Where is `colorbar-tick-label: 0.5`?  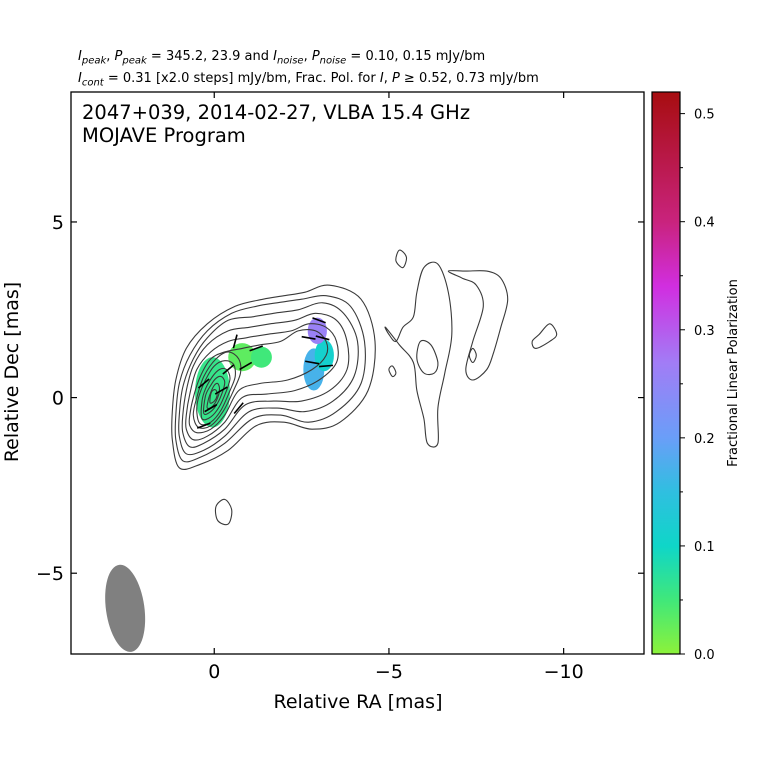 colorbar-tick-label: 0.5 is located at coordinates (704, 115).